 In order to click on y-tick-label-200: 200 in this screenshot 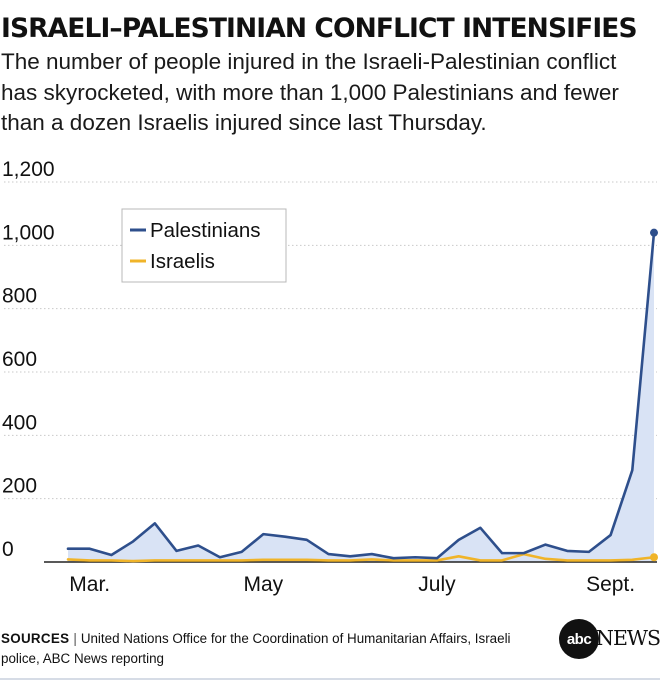, I will do `click(19, 486)`.